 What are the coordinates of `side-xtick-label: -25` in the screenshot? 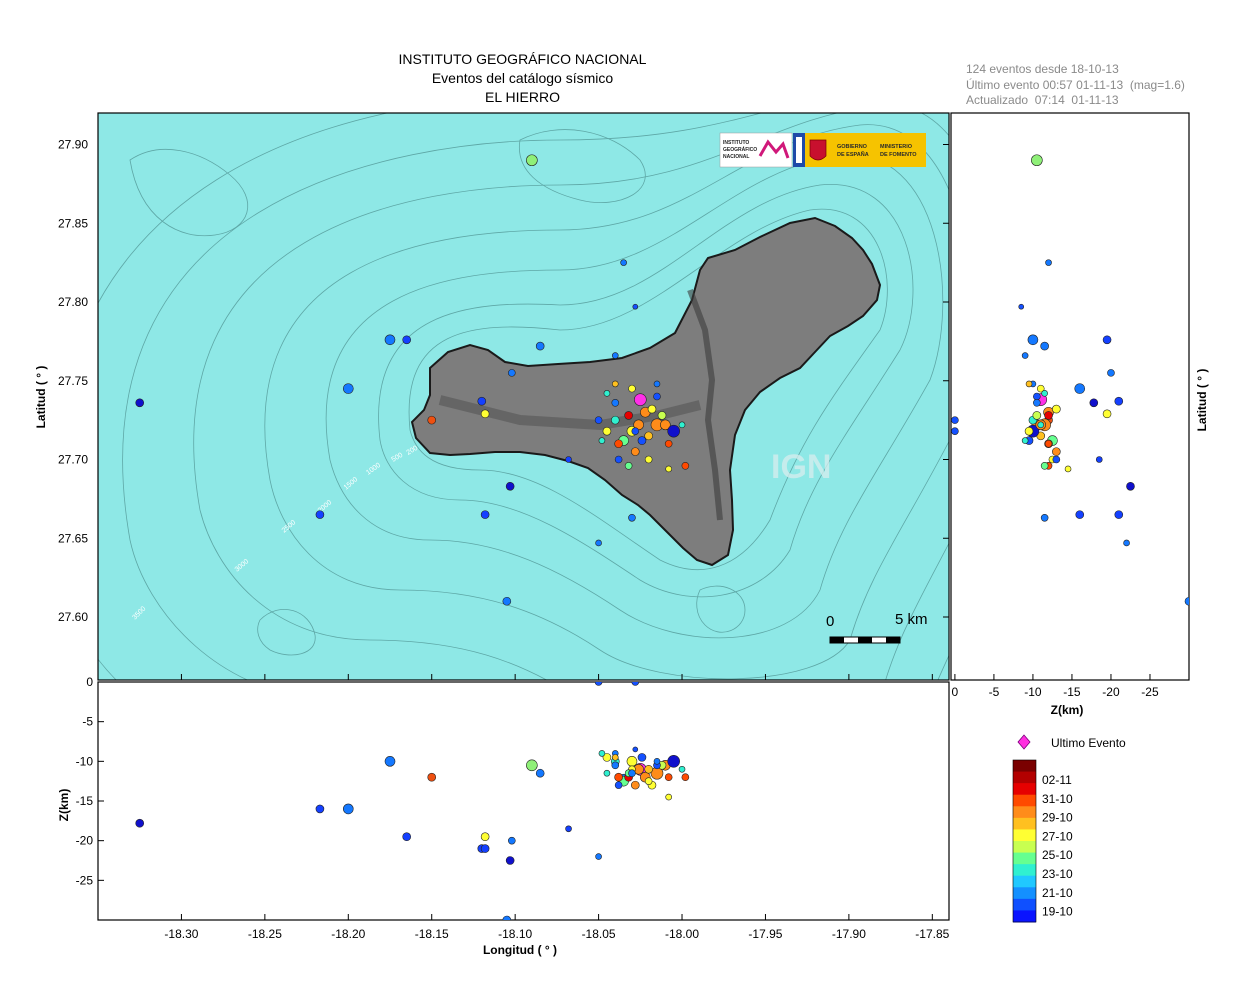 It's located at (1150, 692).